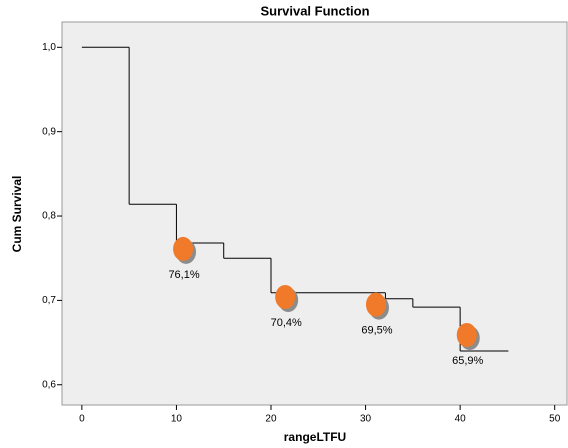  I want to click on x-tick-label: 50, so click(555, 419).